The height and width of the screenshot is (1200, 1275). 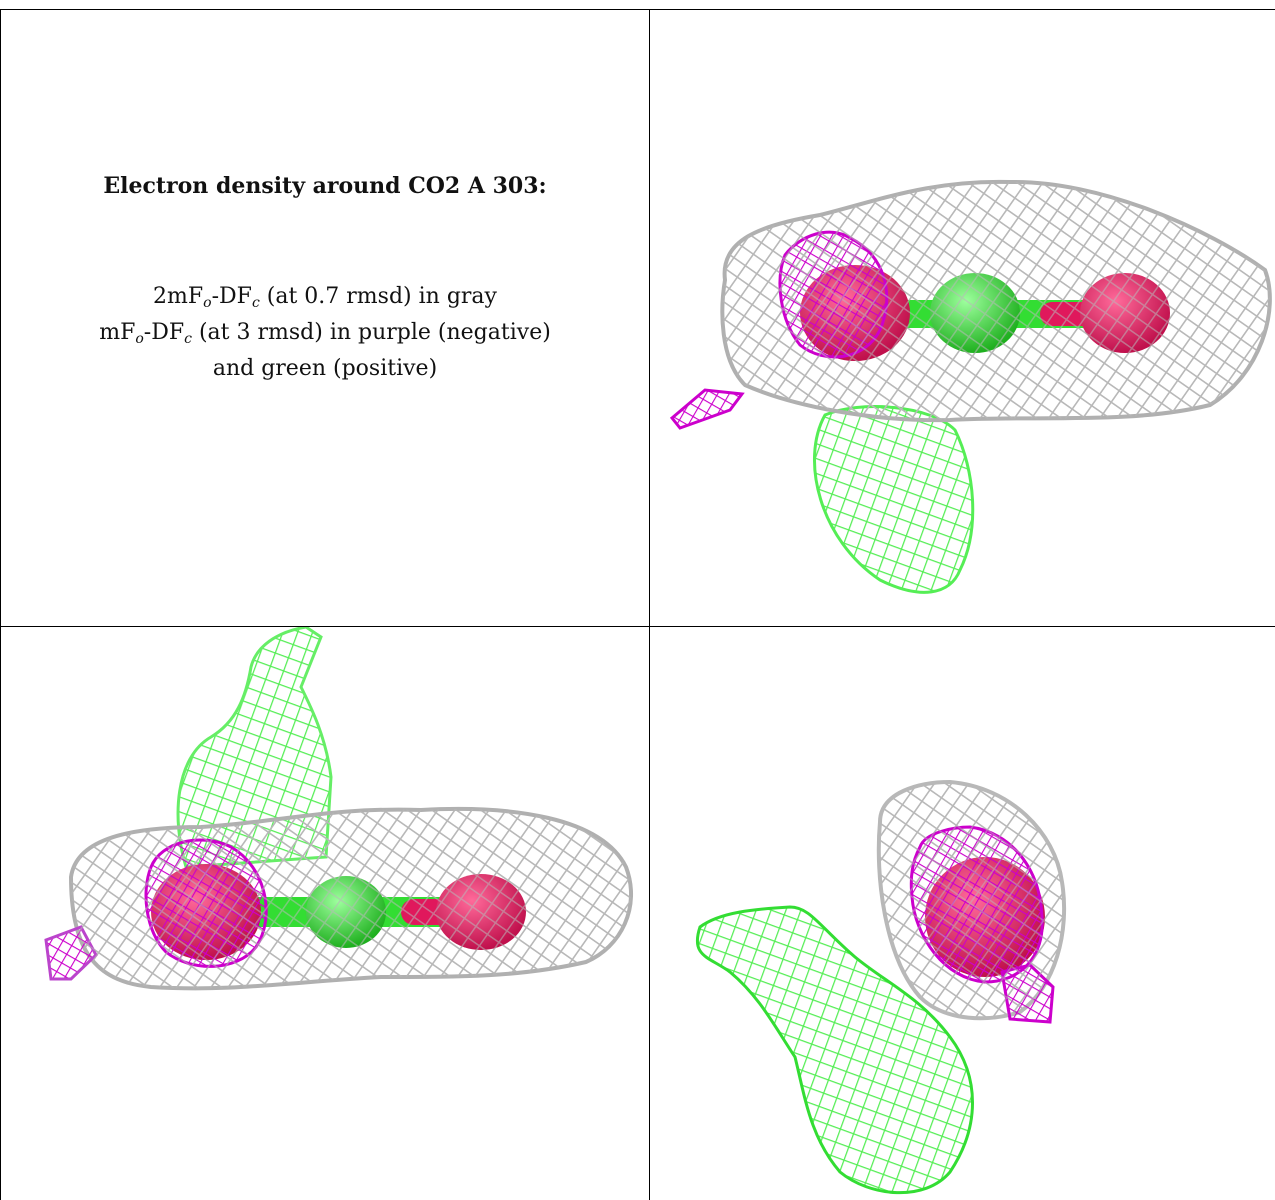 What do you see at coordinates (325, 297) in the screenshot?
I see `caption-map1-line: 2mFo-DFc (at 0.7 rmsd) in gray` at bounding box center [325, 297].